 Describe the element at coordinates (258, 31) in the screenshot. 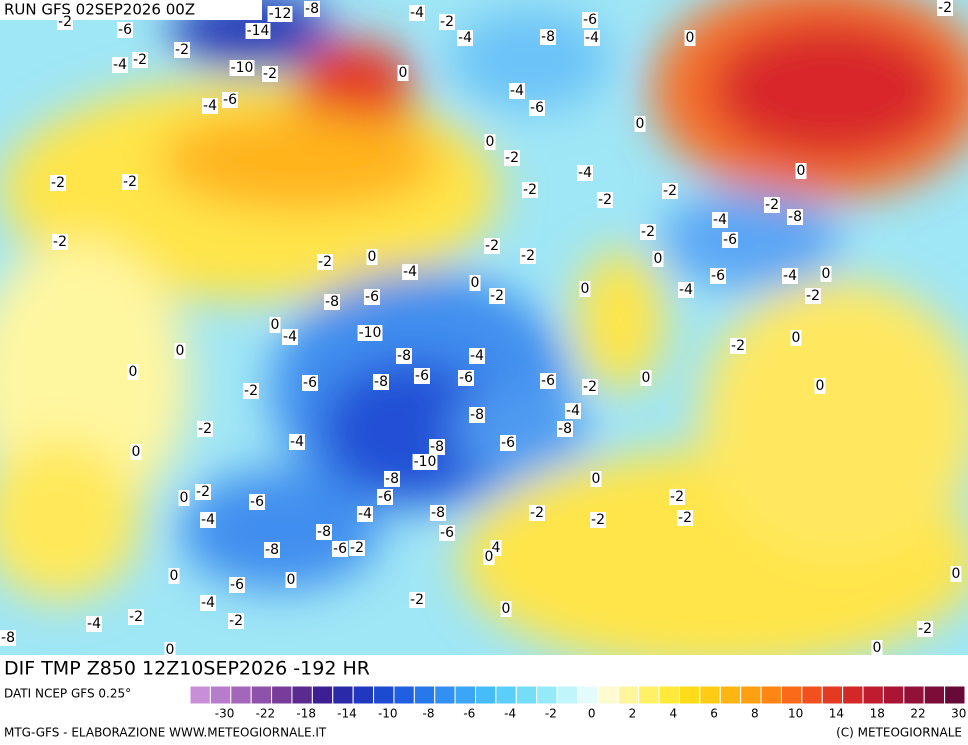

I see `contour-label: -14` at that location.